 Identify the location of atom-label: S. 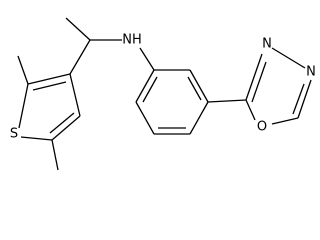
(14, 134).